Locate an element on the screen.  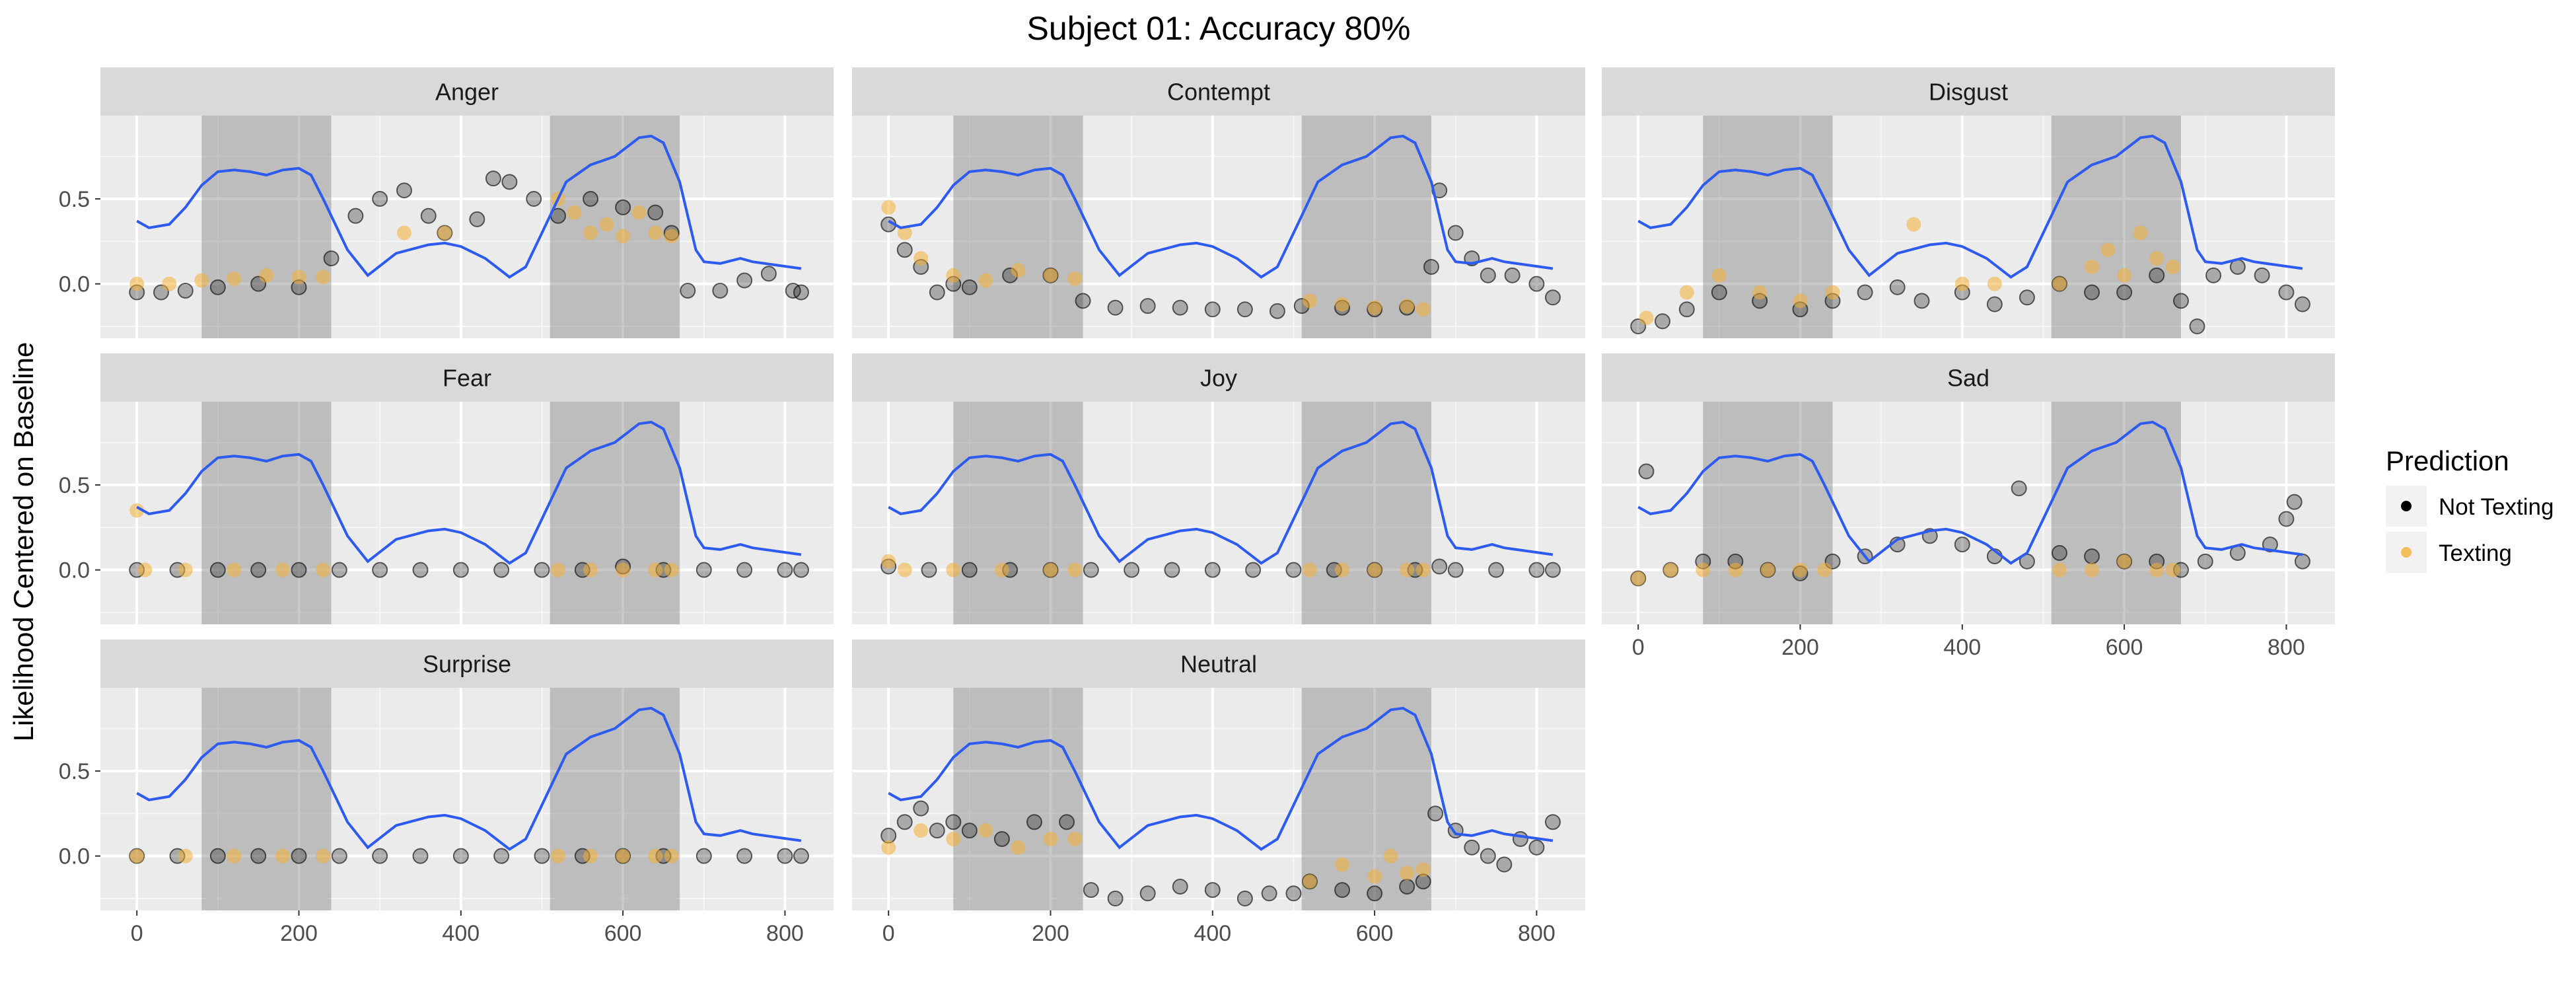
facet-strip-label: Sad is located at coordinates (1968, 378).